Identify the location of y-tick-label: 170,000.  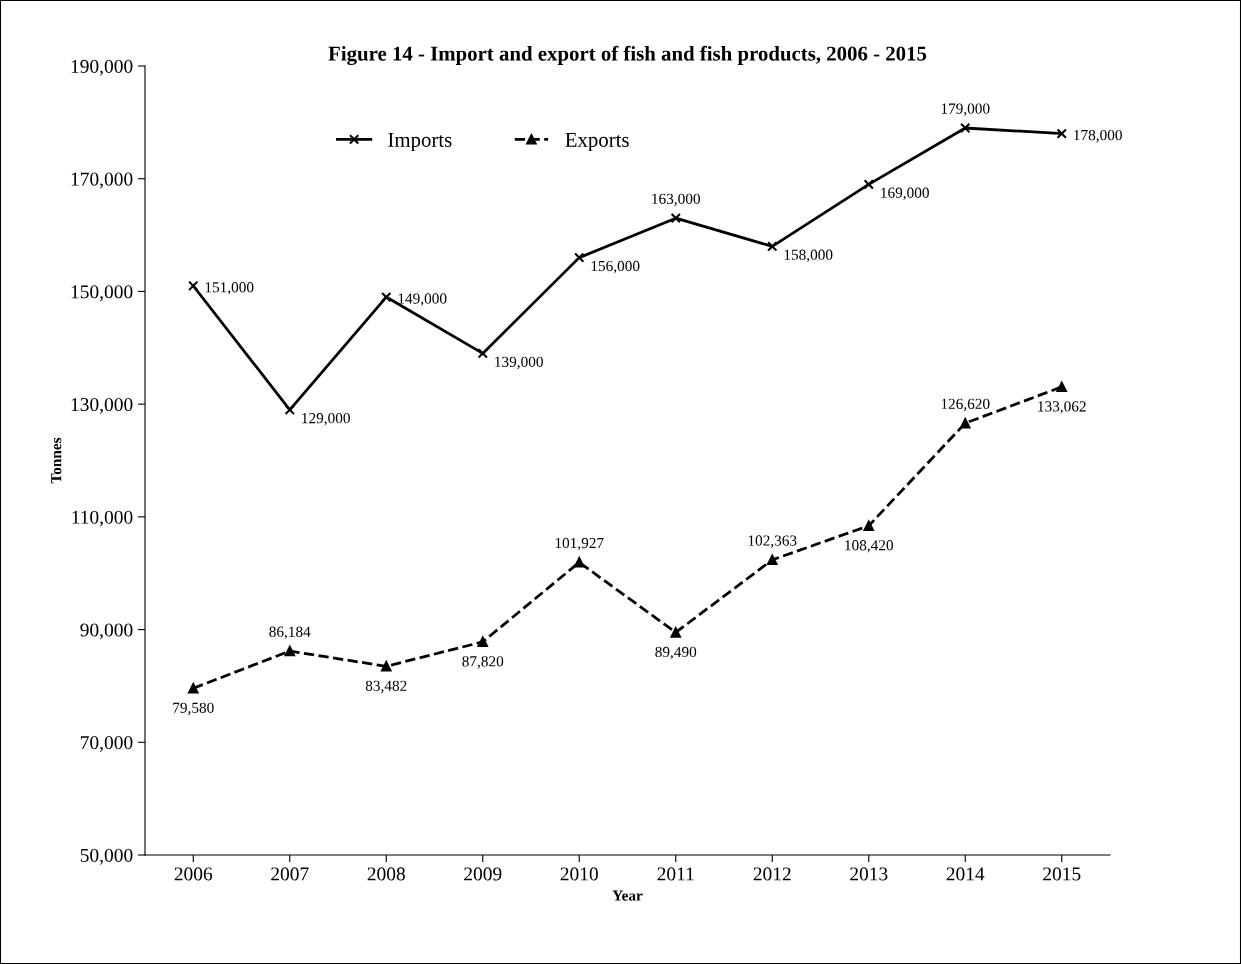
(102, 180).